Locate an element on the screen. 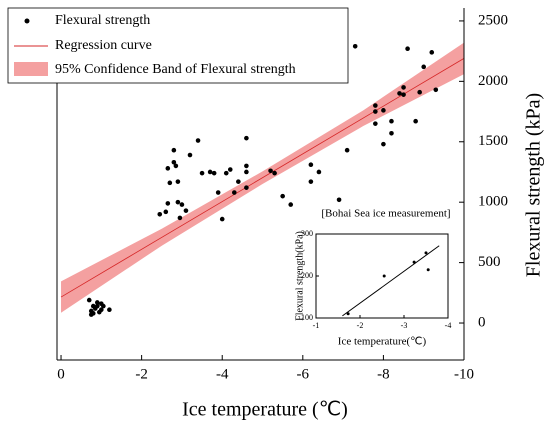  legend-label: 95% Confidence Band of Flexural strength is located at coordinates (175, 69).